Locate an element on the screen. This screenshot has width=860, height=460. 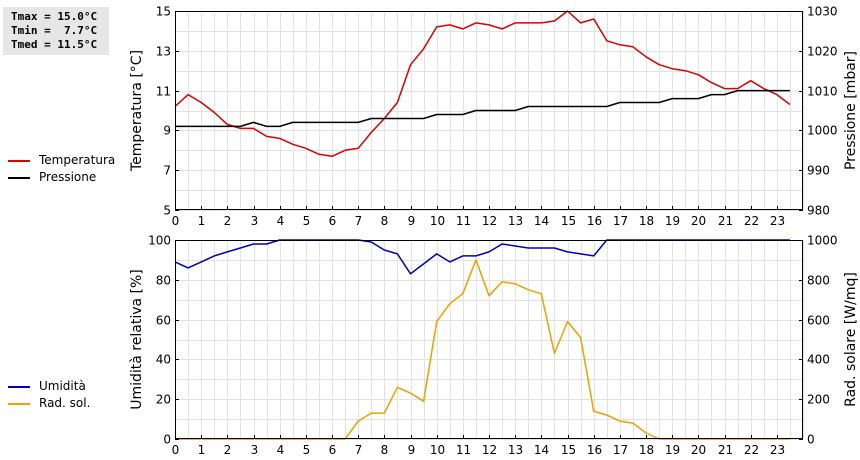
y2-tick-label: 1020 is located at coordinates (822, 52).